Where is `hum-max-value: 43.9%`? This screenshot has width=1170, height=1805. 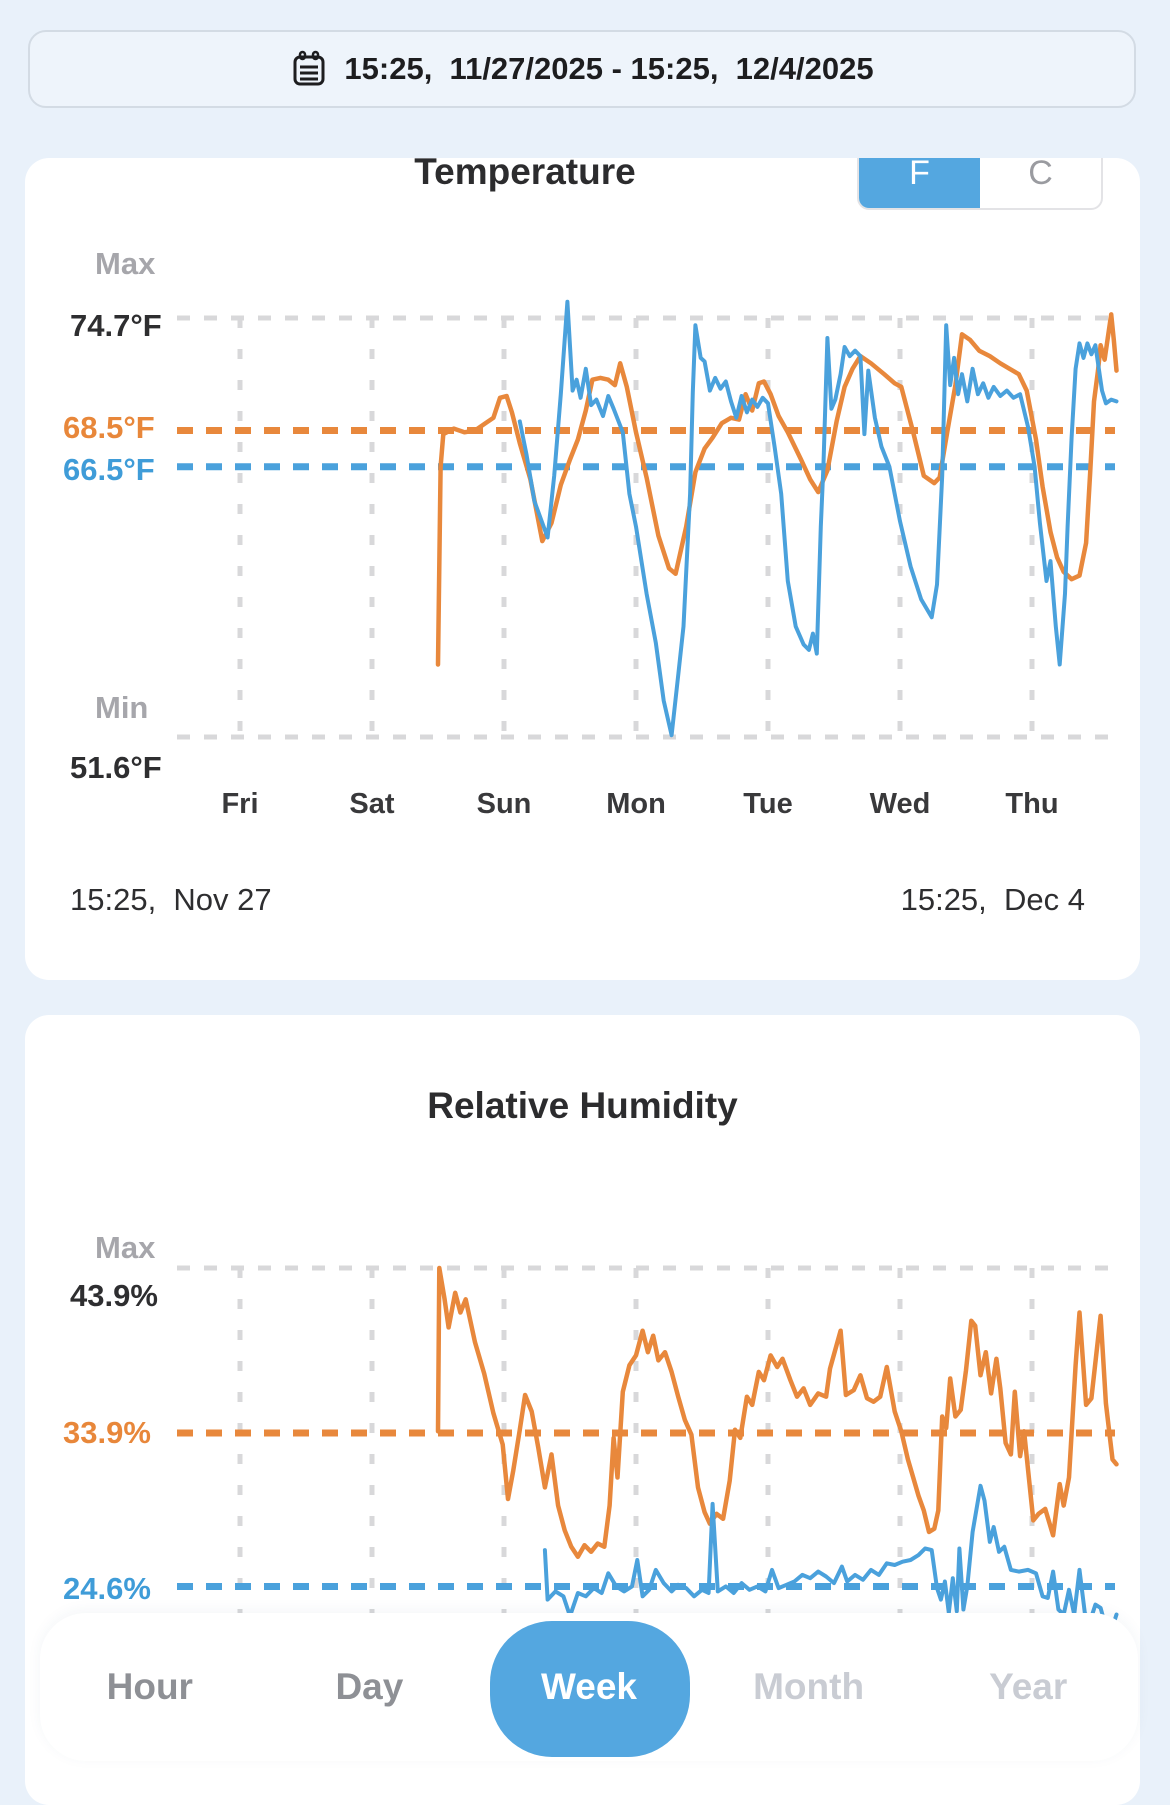
hum-max-value: 43.9% is located at coordinates (114, 1295).